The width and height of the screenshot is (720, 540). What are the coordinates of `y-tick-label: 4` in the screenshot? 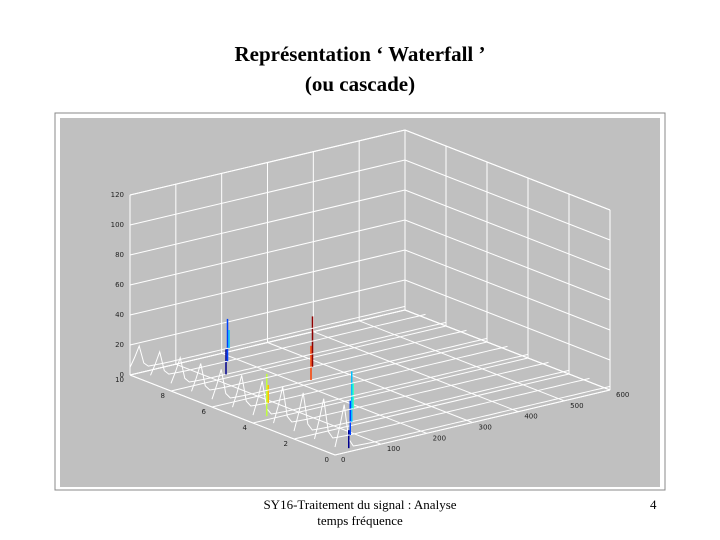 It's located at (245, 428).